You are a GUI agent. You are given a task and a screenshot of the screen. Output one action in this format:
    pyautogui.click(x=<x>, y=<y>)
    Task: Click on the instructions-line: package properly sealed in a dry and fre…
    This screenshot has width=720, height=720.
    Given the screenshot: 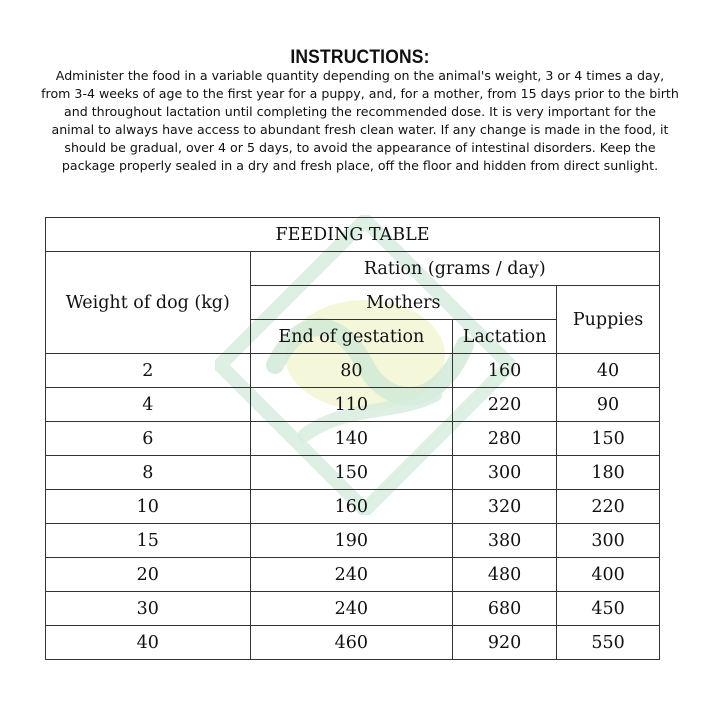 What is the action you would take?
    pyautogui.click(x=360, y=165)
    